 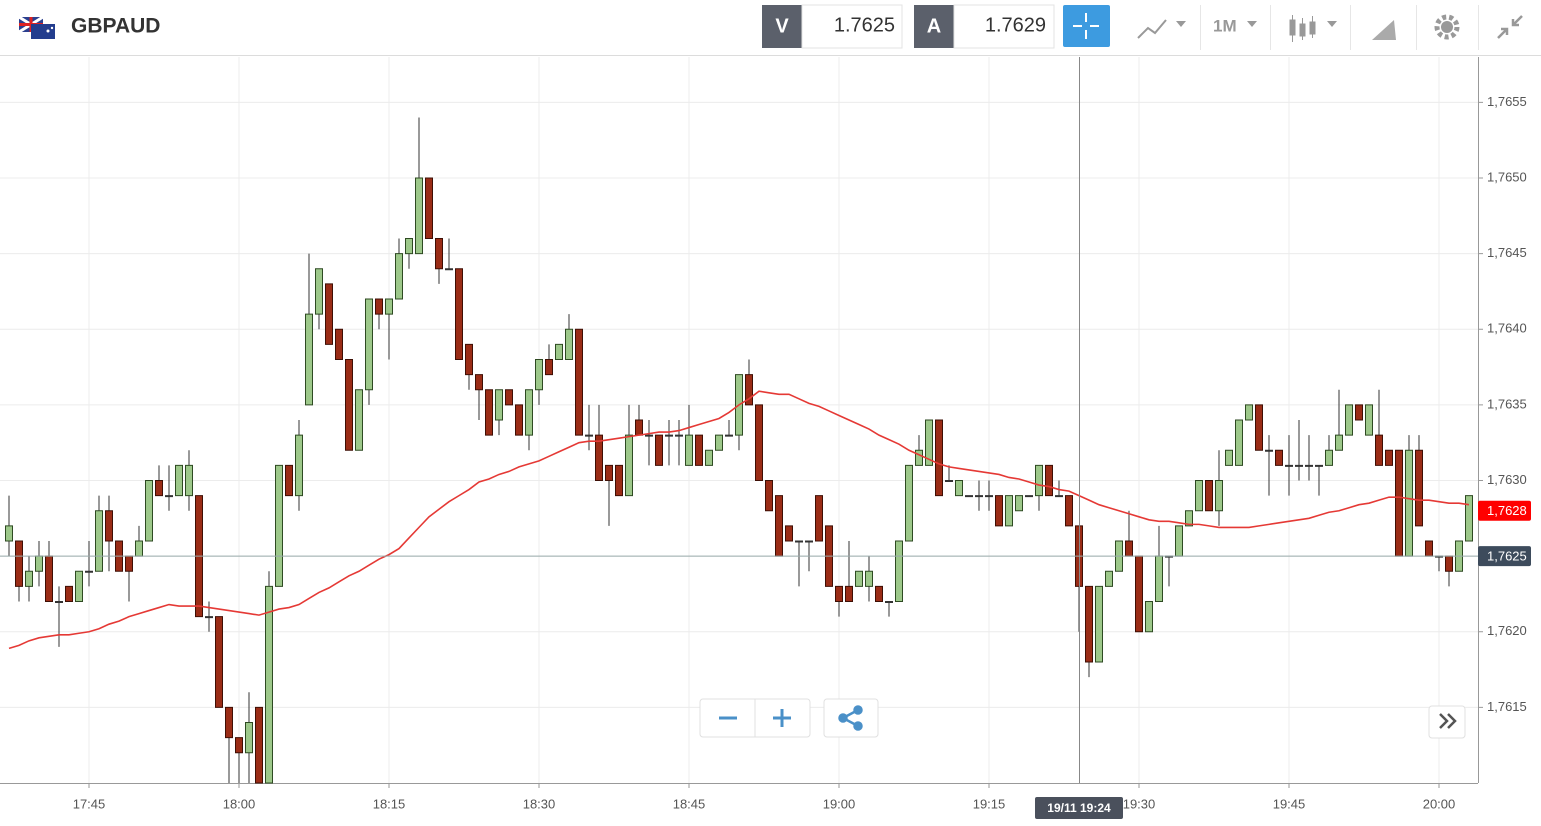 I want to click on x-tick-label: 17:45, so click(x=89, y=803).